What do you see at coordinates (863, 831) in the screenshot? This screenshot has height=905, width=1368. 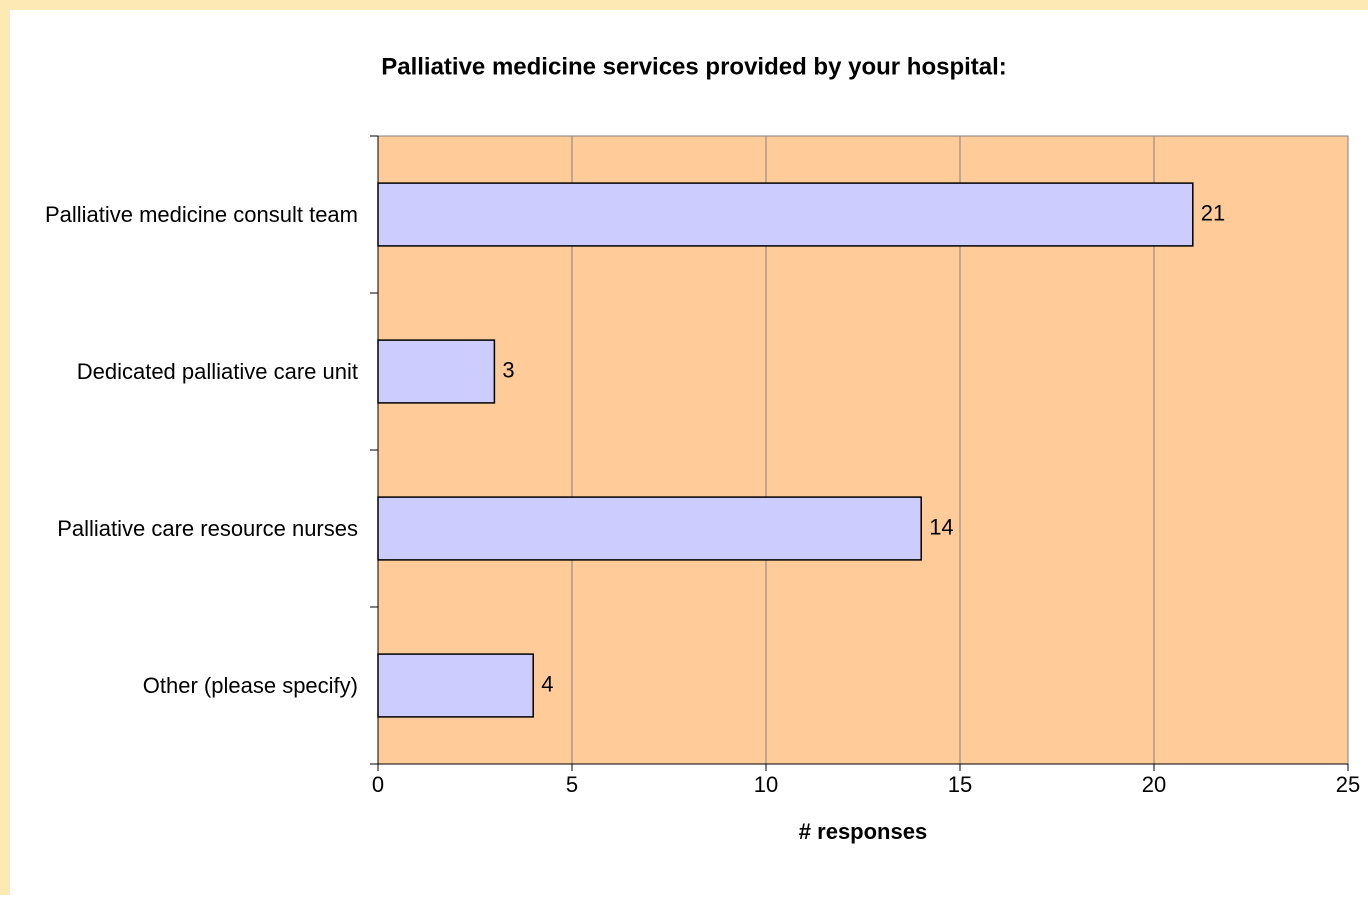 I see `x-axis-title: # responses` at bounding box center [863, 831].